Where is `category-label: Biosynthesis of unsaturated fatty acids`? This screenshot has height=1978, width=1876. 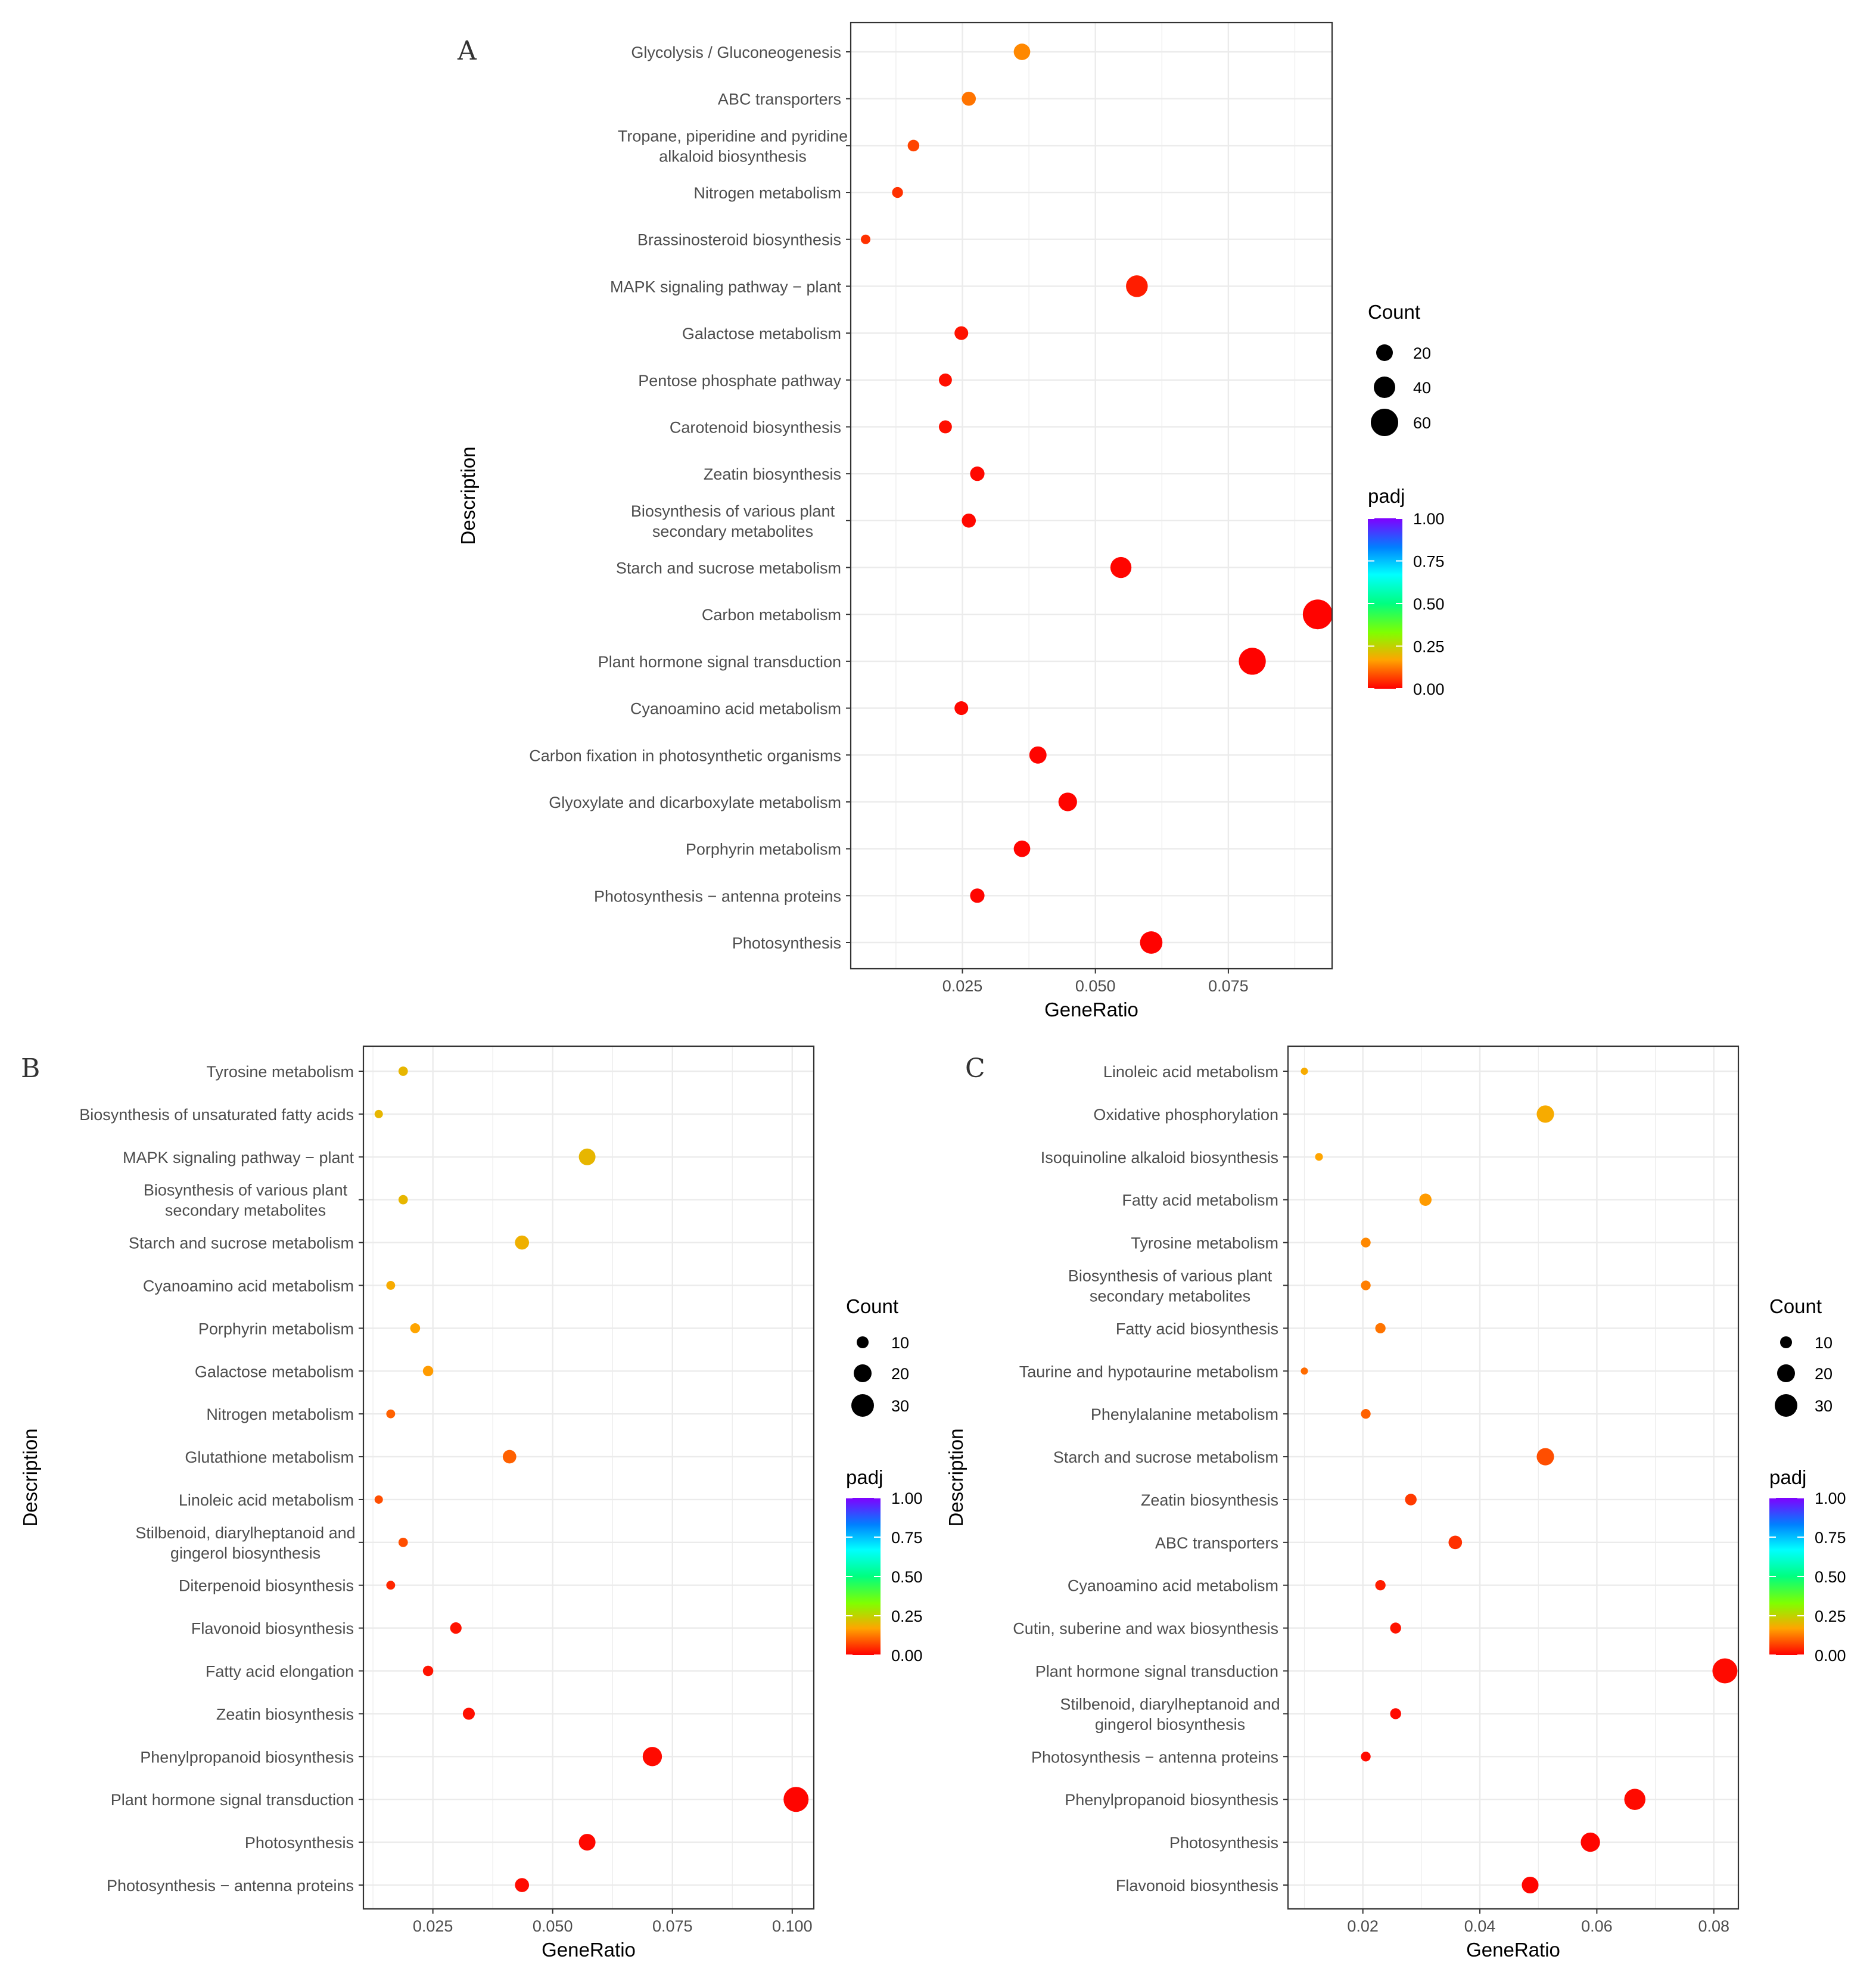
category-label: Biosynthesis of unsaturated fatty acids is located at coordinates (216, 1115).